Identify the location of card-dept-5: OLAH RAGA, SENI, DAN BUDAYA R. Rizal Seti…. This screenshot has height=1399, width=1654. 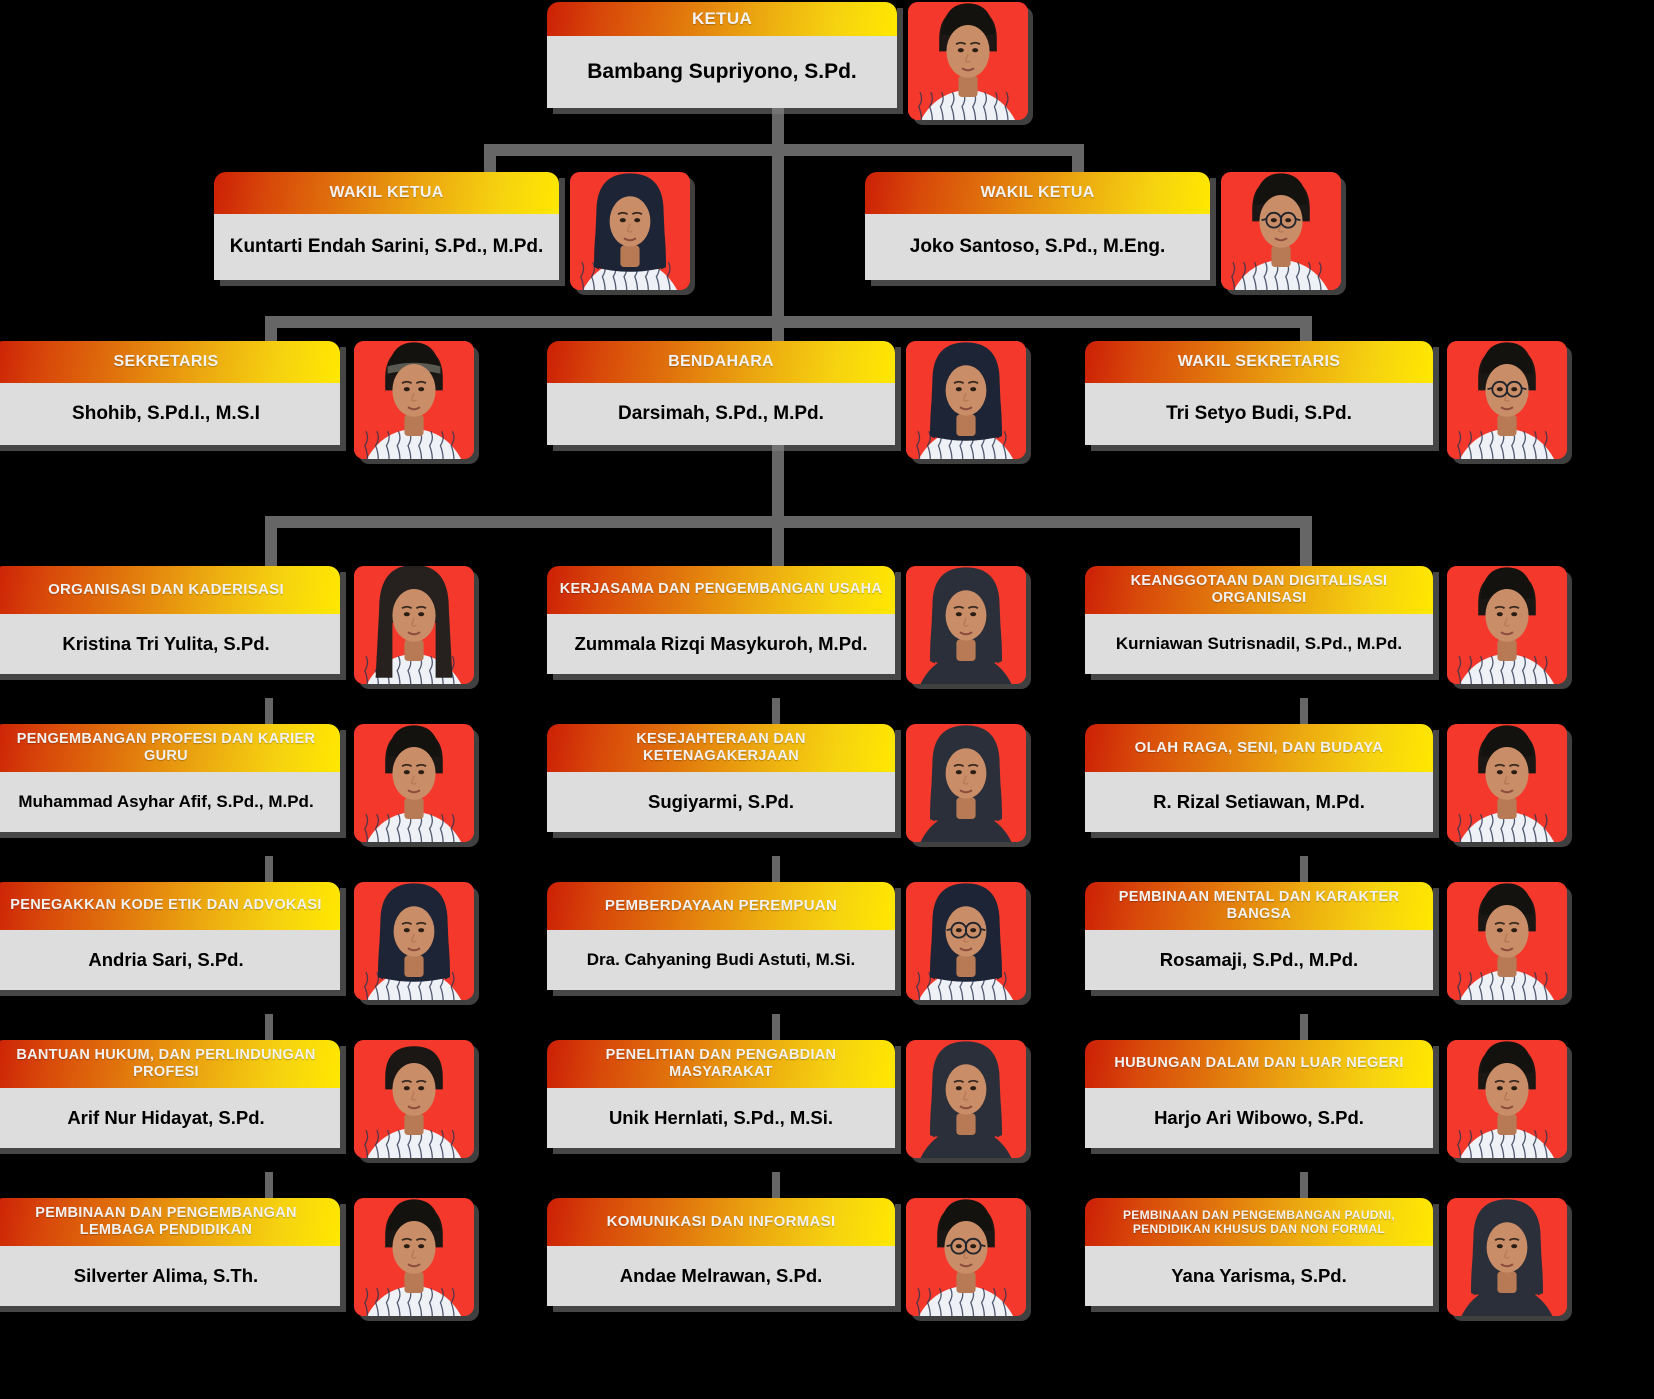
(1259, 778).